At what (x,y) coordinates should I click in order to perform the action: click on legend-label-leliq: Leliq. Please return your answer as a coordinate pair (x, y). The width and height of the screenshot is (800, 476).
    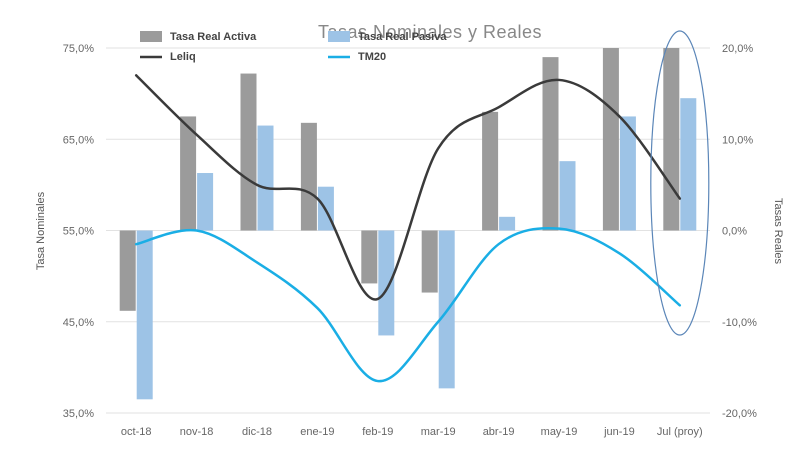
    Looking at the image, I should click on (183, 57).